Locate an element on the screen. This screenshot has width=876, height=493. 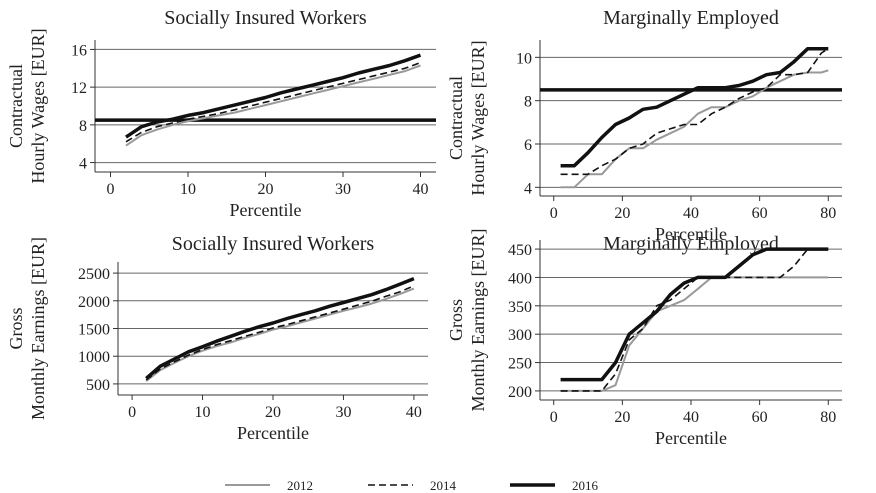
y-tick-label: 450 is located at coordinates (520, 250).